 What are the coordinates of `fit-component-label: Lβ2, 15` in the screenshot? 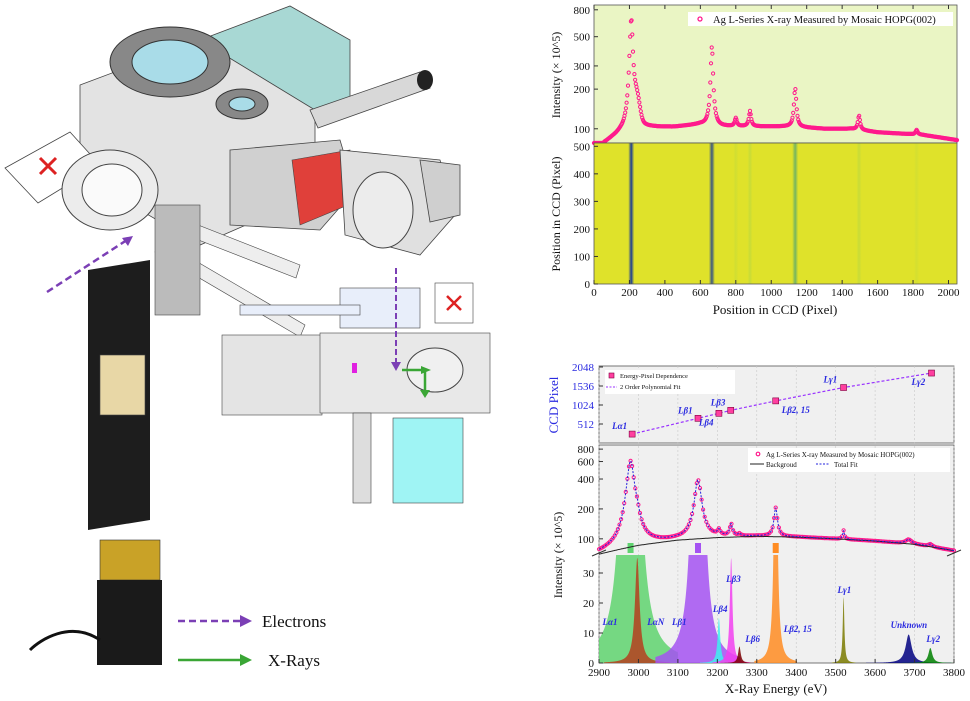 It's located at (798, 629).